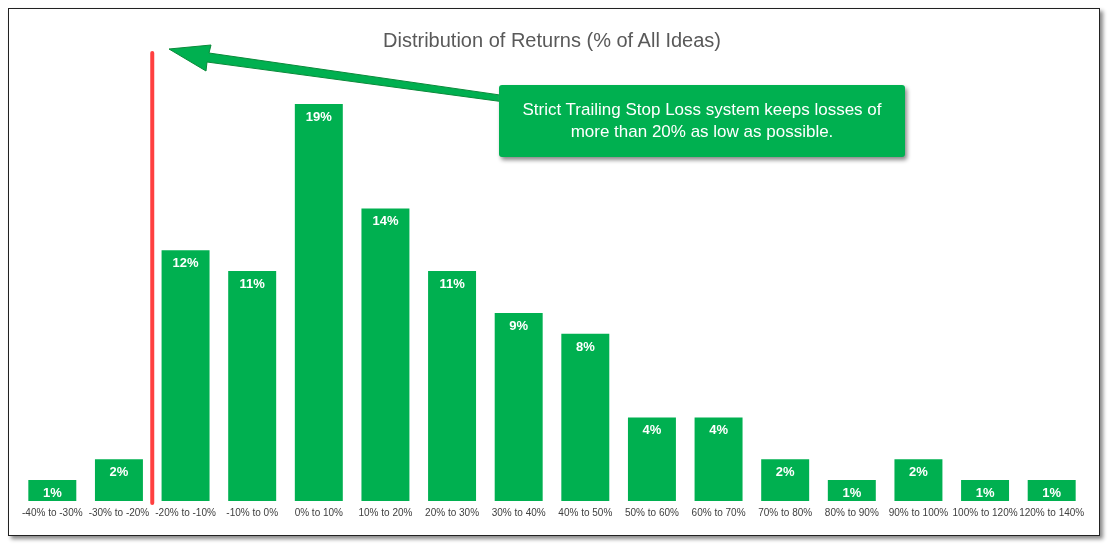 This screenshot has height=544, width=1109. I want to click on x-tick-label: -10% to 0%, so click(252, 512).